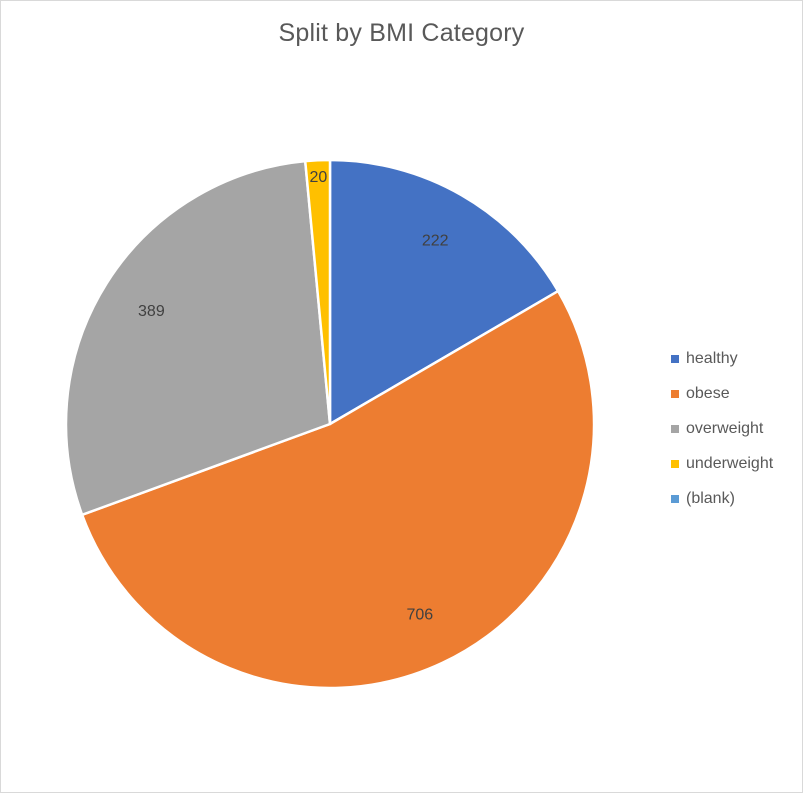 The height and width of the screenshot is (793, 803). I want to click on legend-label: underweight, so click(730, 463).